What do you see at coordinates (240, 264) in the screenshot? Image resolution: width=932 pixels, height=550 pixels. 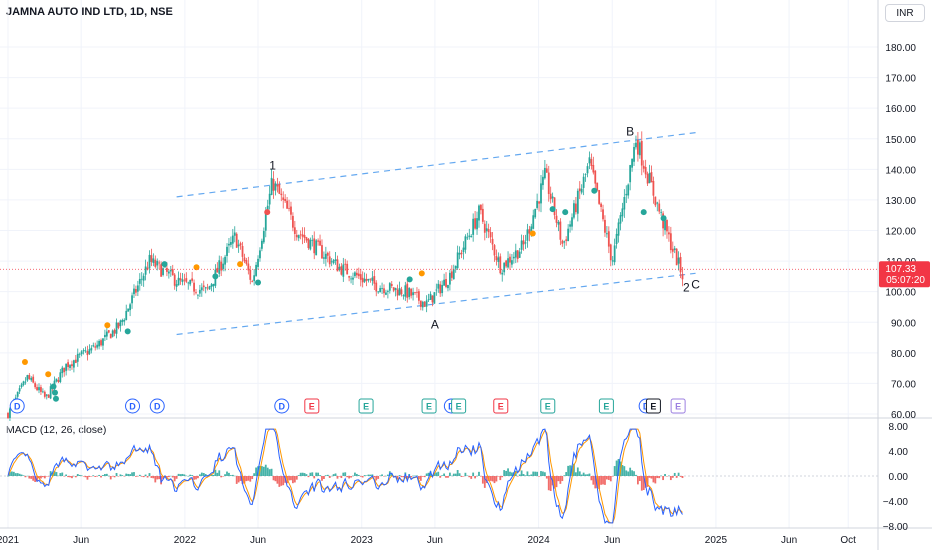 I see `signal-dot` at bounding box center [240, 264].